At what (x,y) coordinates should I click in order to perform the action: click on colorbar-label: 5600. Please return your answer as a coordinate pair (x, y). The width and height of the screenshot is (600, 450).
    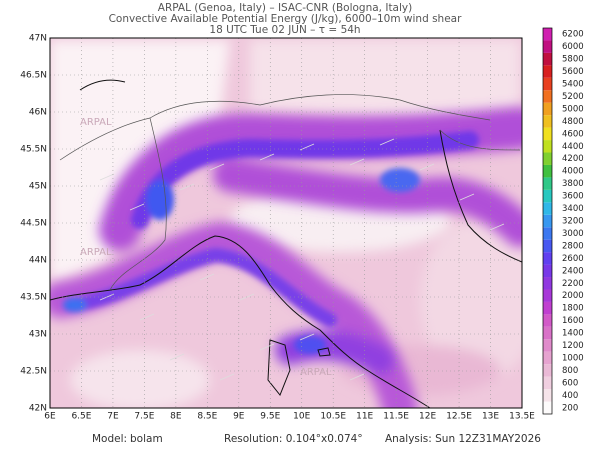
    Looking at the image, I should click on (573, 72).